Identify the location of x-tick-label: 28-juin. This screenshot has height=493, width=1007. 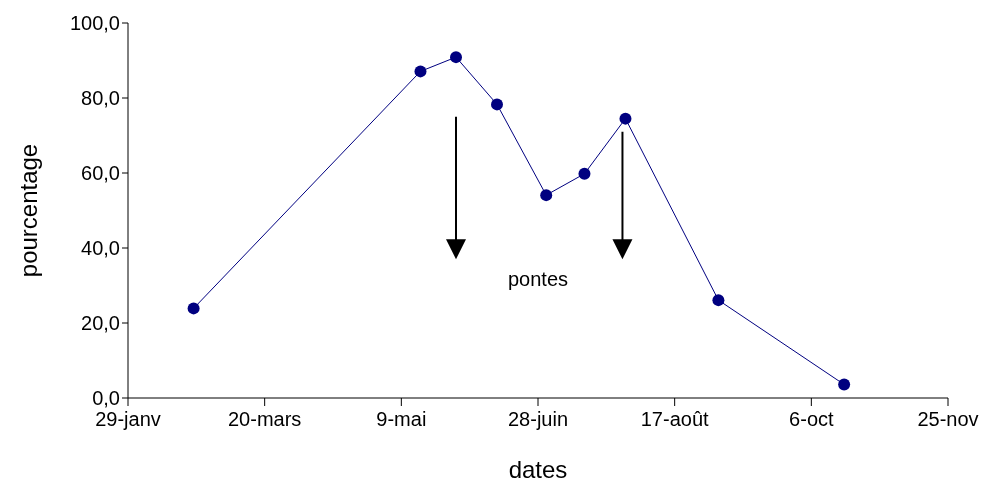
(538, 419).